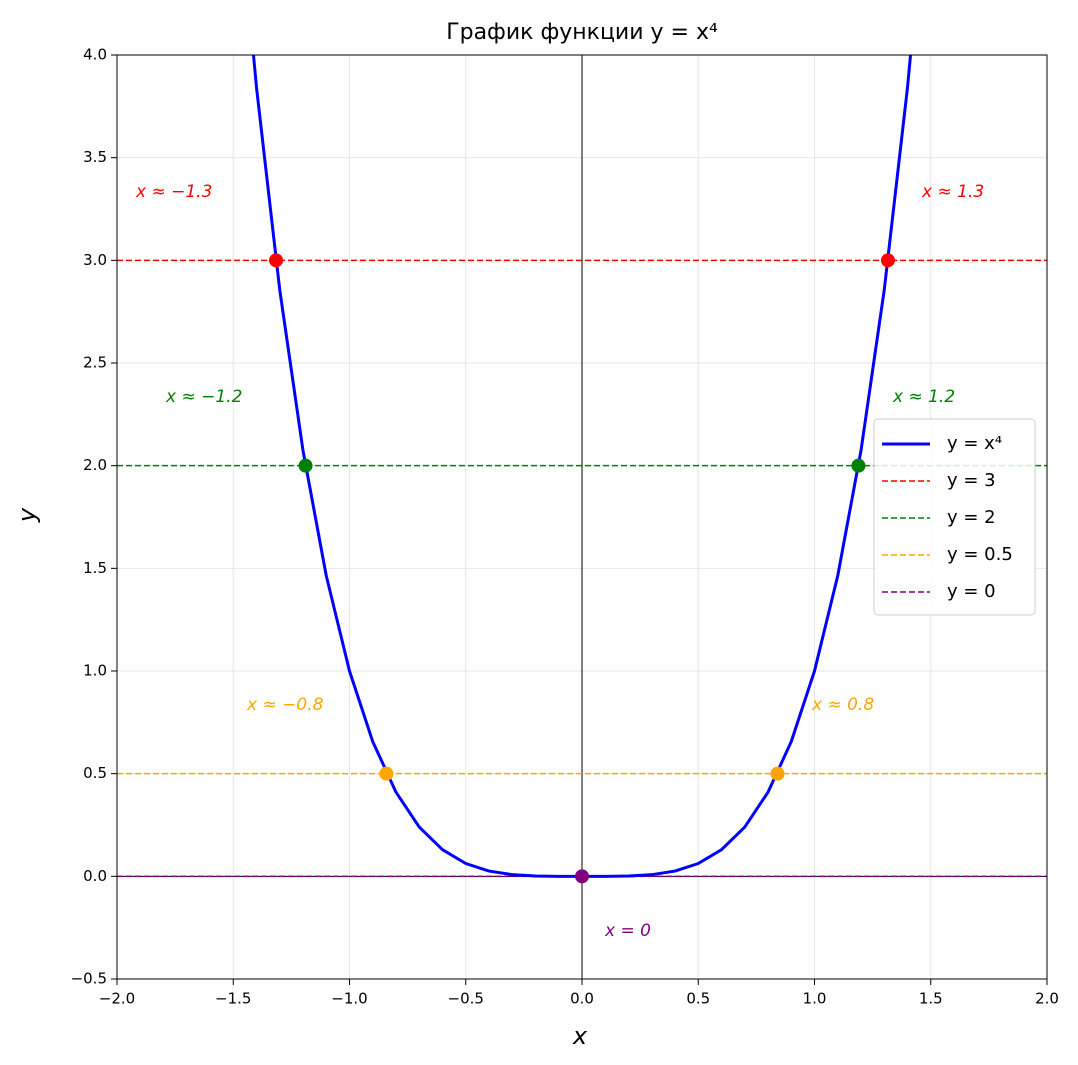  What do you see at coordinates (117, 999) in the screenshot?
I see `x-tick-label: −2.0` at bounding box center [117, 999].